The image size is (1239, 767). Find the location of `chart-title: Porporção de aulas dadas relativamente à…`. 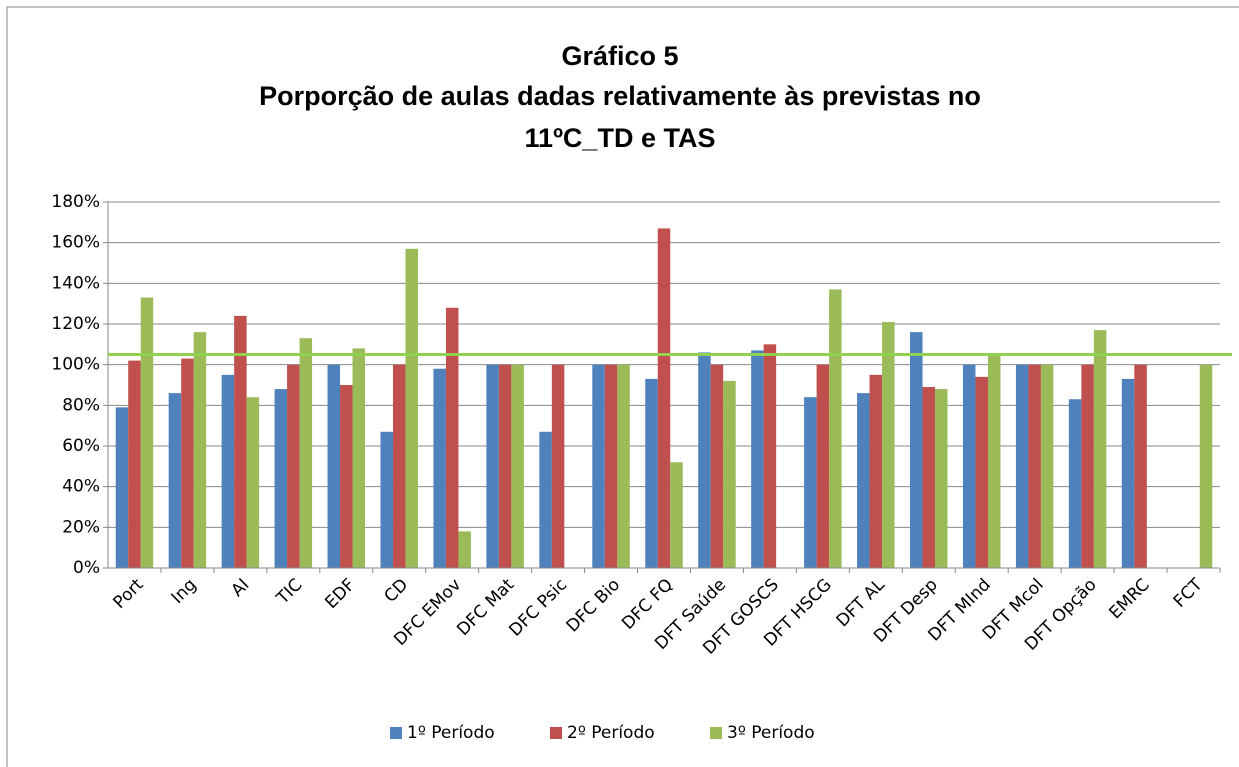

chart-title: Porporção de aulas dadas relativamente à… is located at coordinates (620, 96).